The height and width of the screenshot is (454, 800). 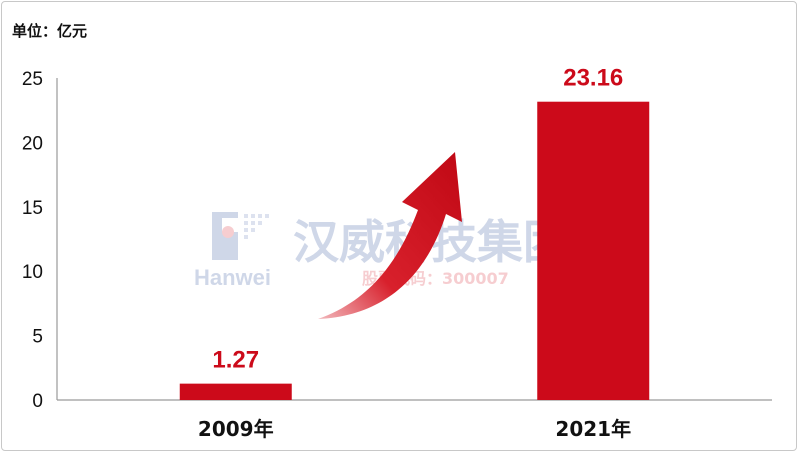 What do you see at coordinates (390, 235) in the screenshot?
I see `growth-arrow` at bounding box center [390, 235].